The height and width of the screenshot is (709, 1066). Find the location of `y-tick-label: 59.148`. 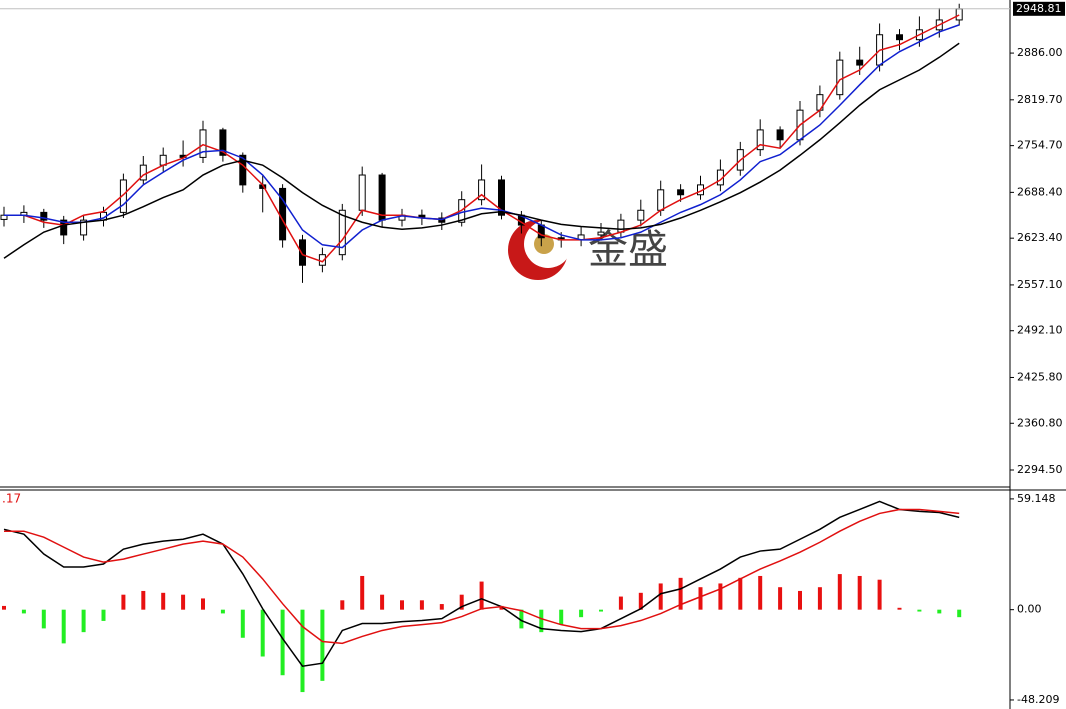

y-tick-label: 59.148 is located at coordinates (1036, 498).